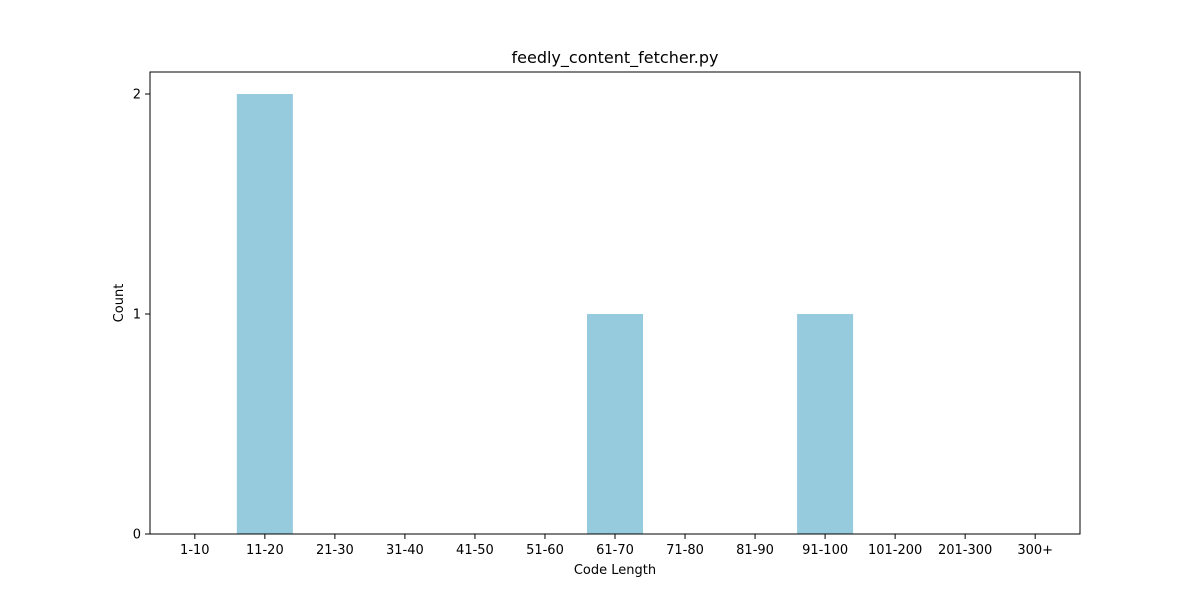 This screenshot has height=600, width=1200. I want to click on x-tick-label: 71-80, so click(685, 550).